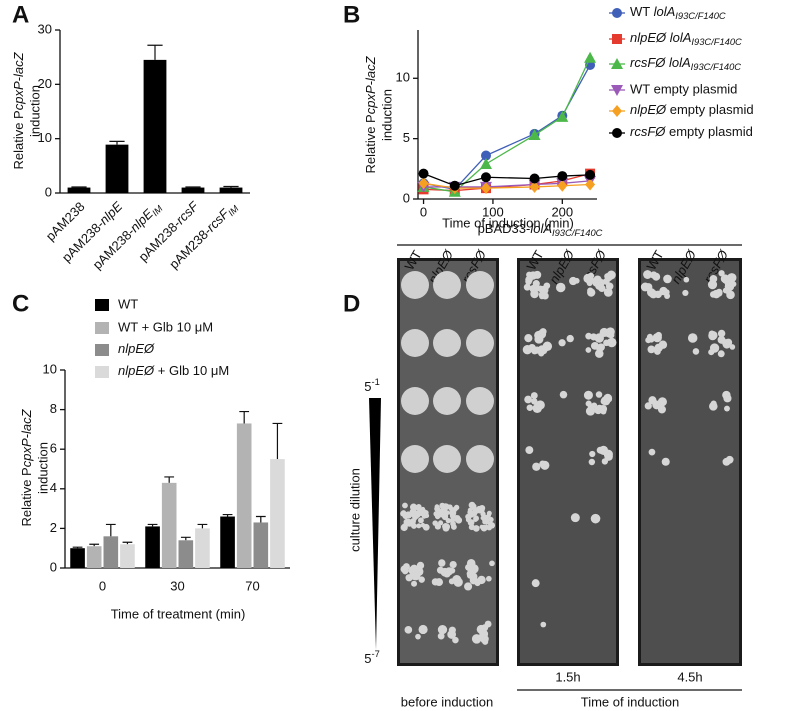 The image size is (800, 711). I want to click on panel-letter: D, so click(351, 303).